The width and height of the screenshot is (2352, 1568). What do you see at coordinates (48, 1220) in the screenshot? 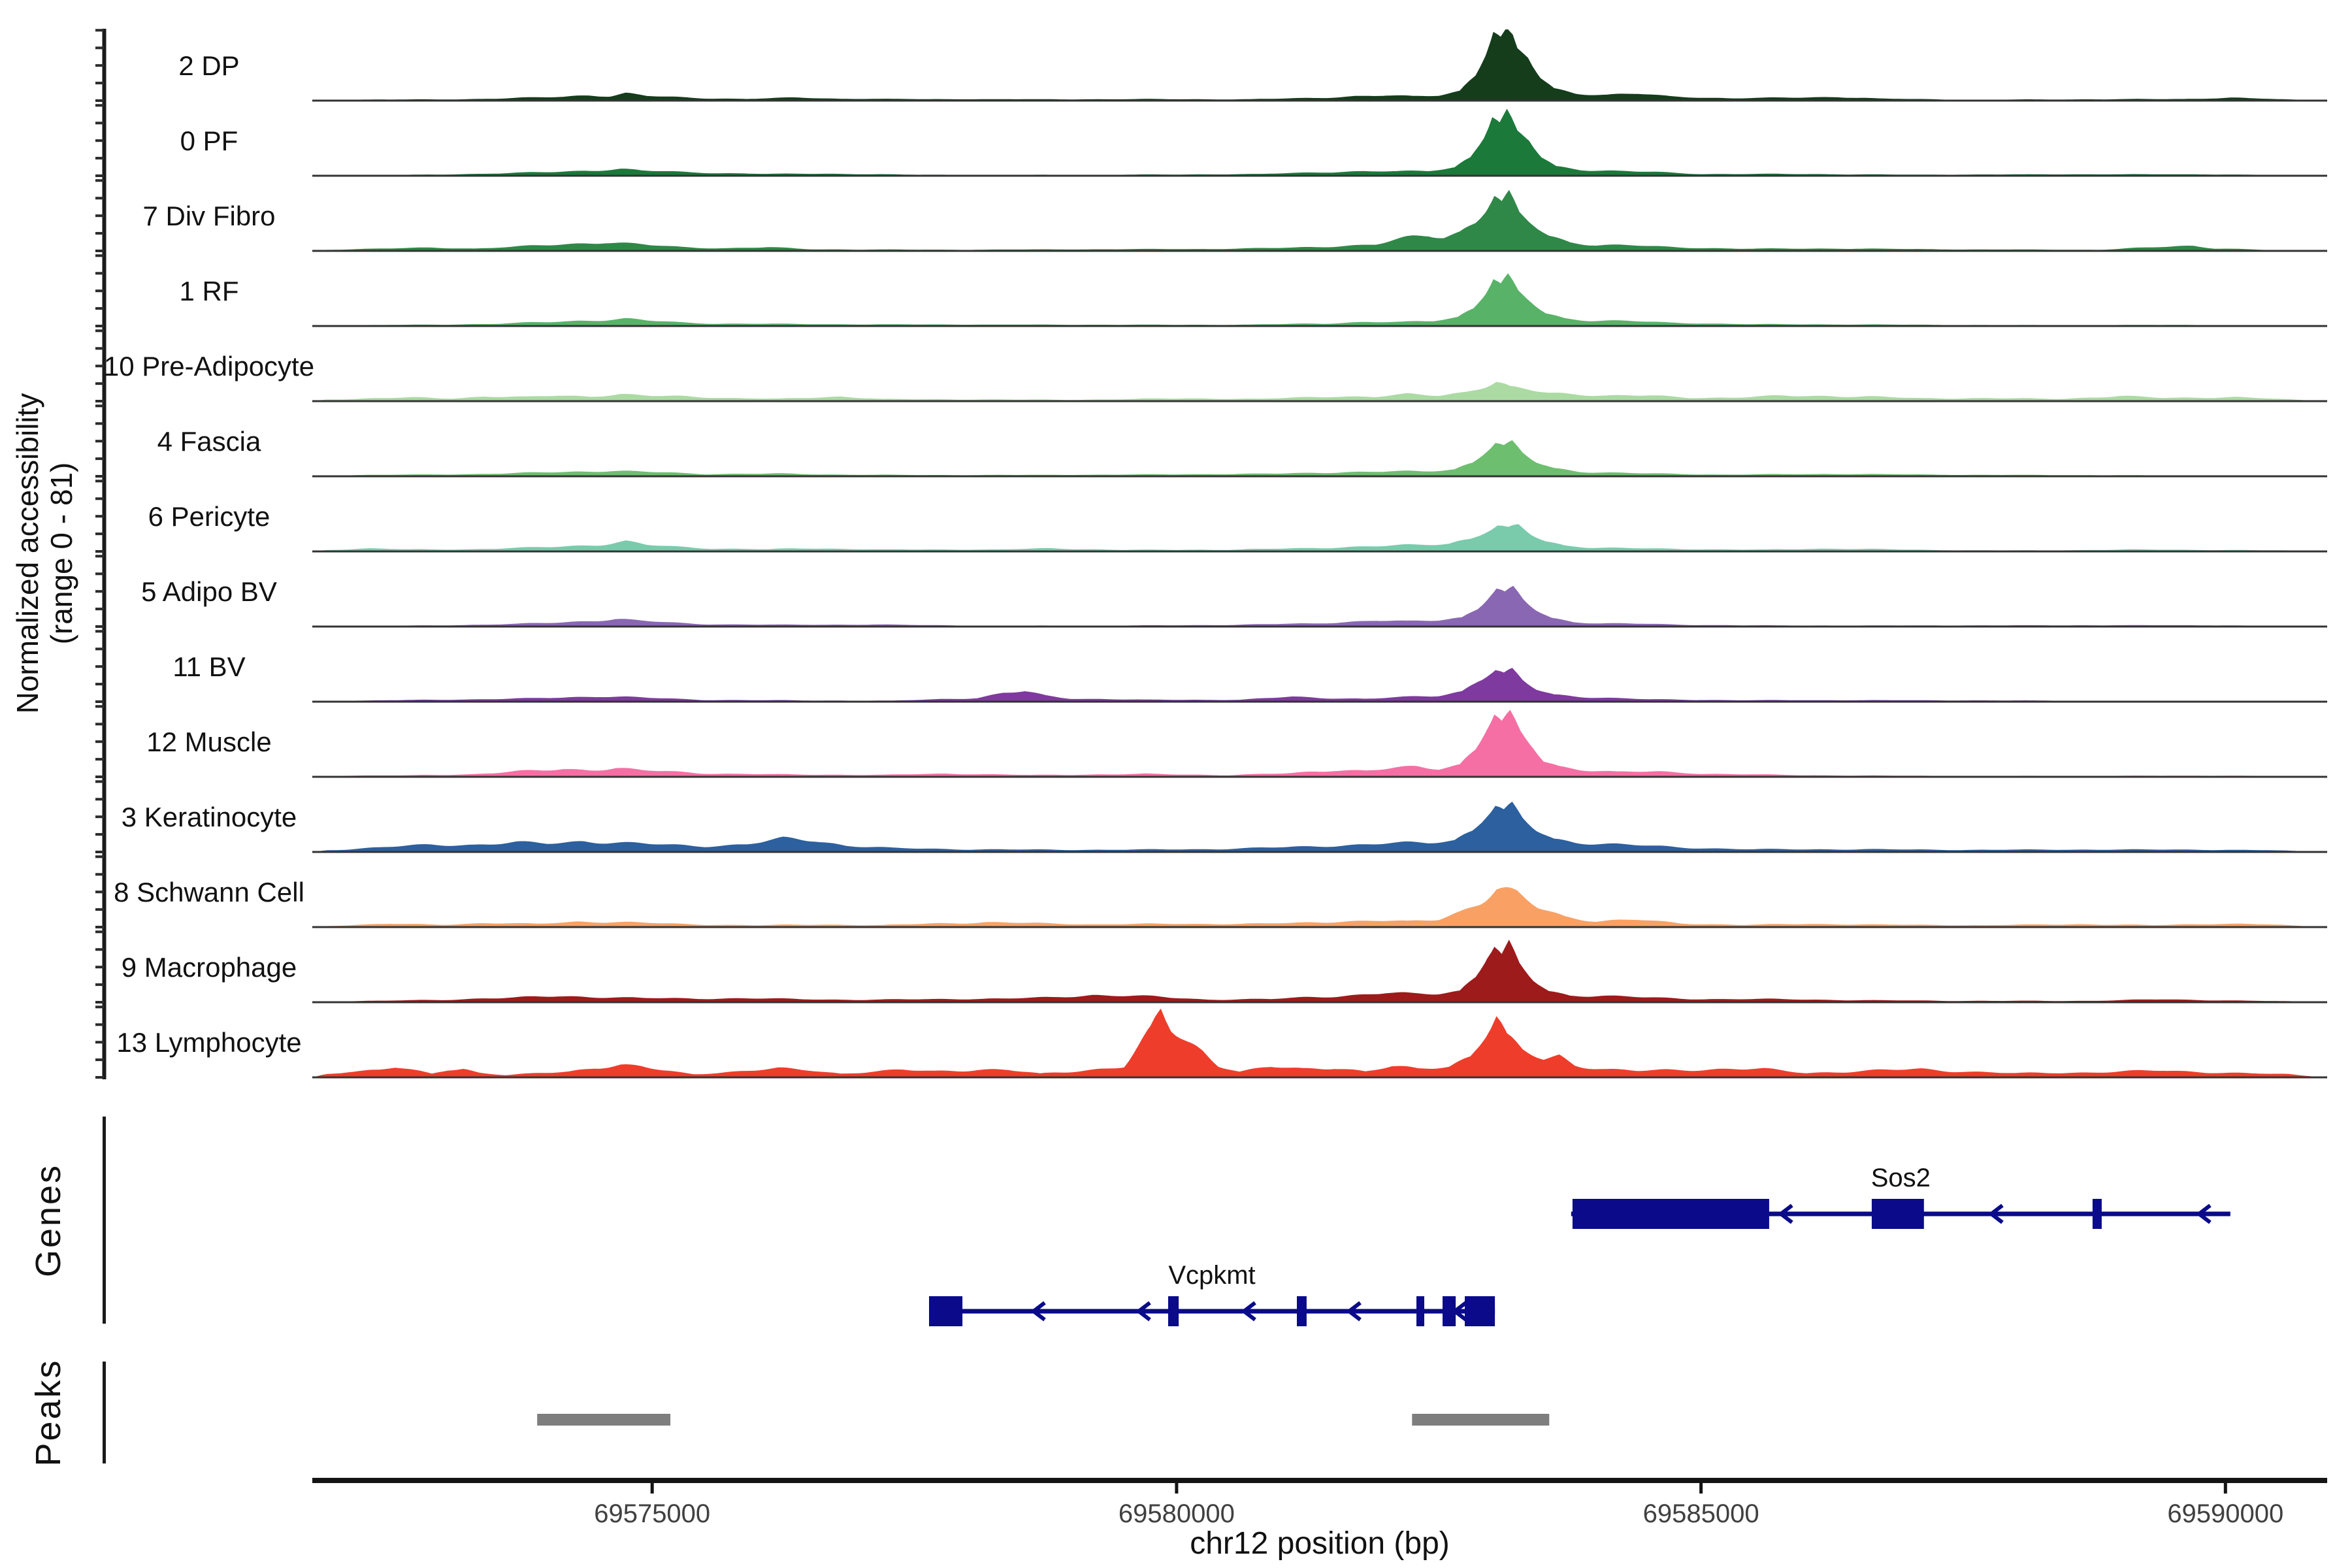
I see `genes-section-label: Genes` at bounding box center [48, 1220].